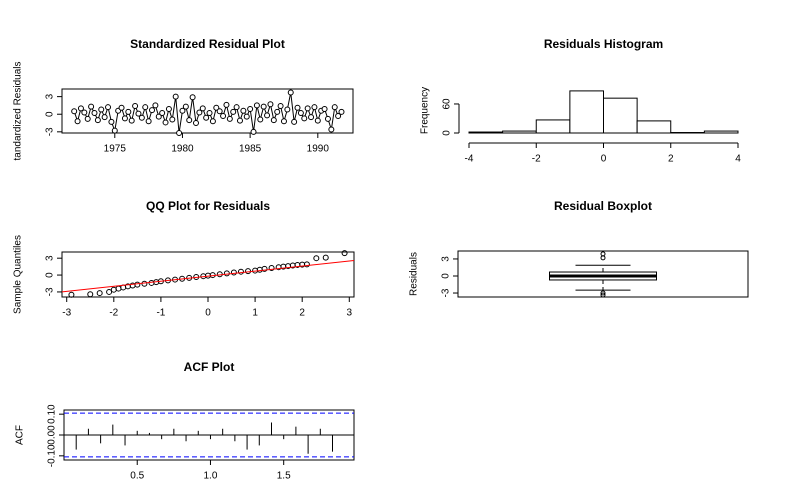 The width and height of the screenshot is (788, 485). What do you see at coordinates (18, 111) in the screenshot?
I see `y-axis-label: tandardized Residuals` at bounding box center [18, 111].